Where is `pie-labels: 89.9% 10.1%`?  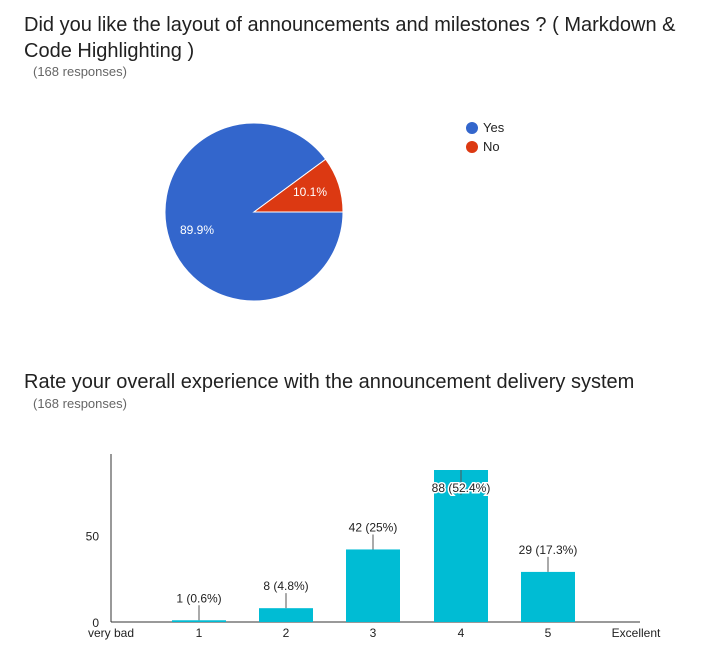
pie-labels: 89.9% 10.1% is located at coordinates (253, 211).